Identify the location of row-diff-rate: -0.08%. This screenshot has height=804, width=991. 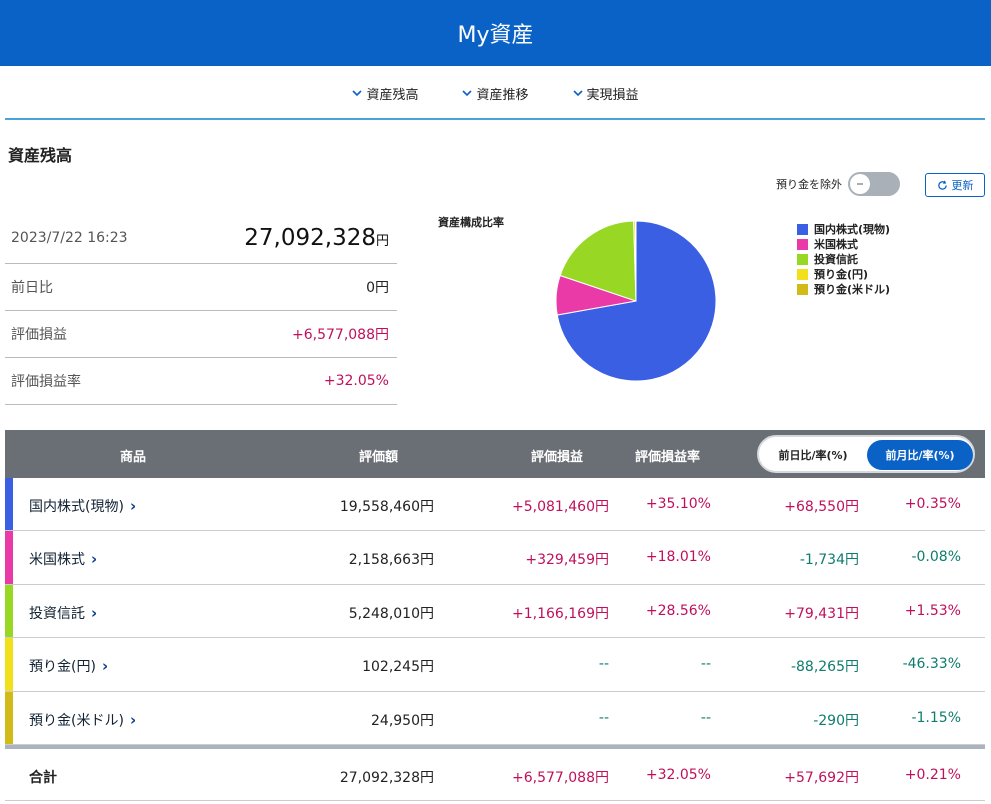
(936, 557).